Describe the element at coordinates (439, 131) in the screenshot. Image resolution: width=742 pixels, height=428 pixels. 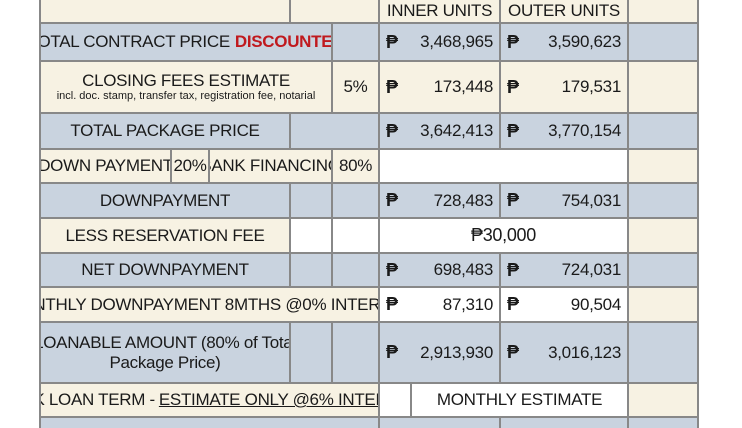
I see `total-package-inner: ₱ 3,642,413` at that location.